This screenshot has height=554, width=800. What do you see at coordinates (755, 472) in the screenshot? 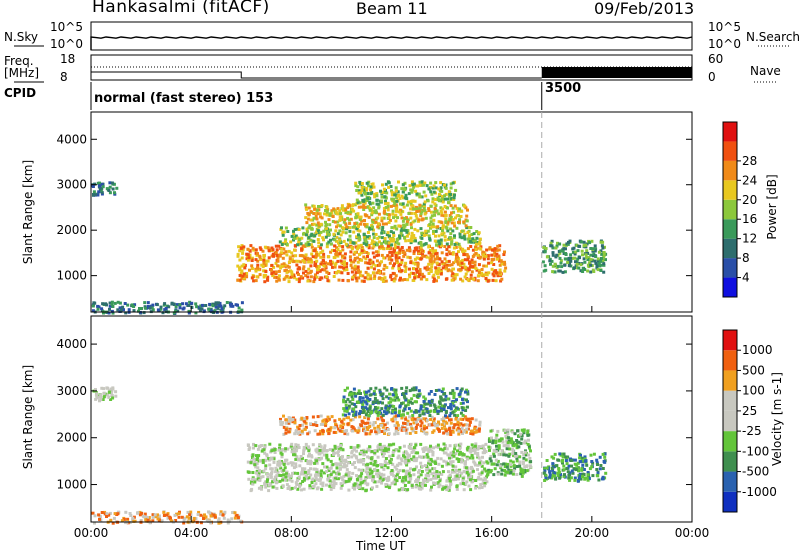
I see `velocity-colorbar-label-6: -500` at bounding box center [755, 472].